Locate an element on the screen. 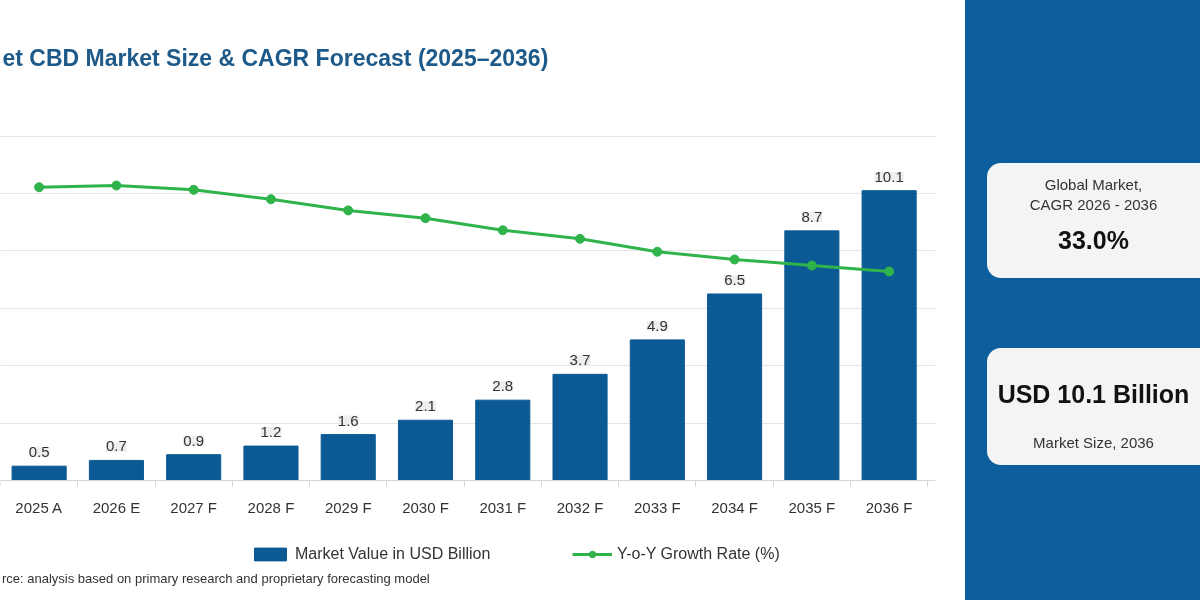 The height and width of the screenshot is (600, 1200). x-tick-label: 2035 F is located at coordinates (812, 507).